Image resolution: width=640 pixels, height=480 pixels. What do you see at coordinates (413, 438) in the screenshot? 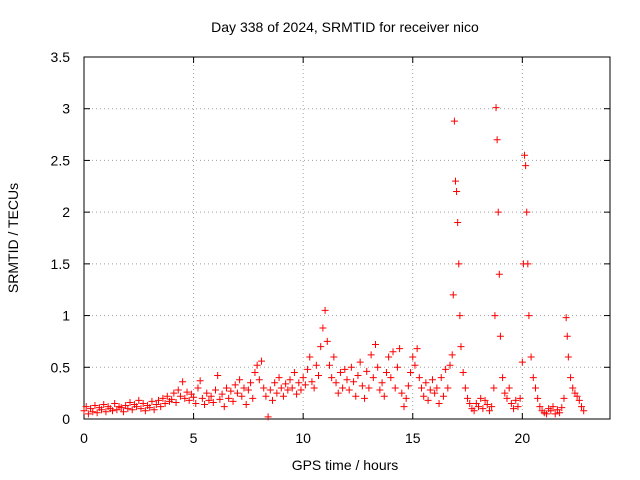
I see `x-tick-label: 15` at bounding box center [413, 438].